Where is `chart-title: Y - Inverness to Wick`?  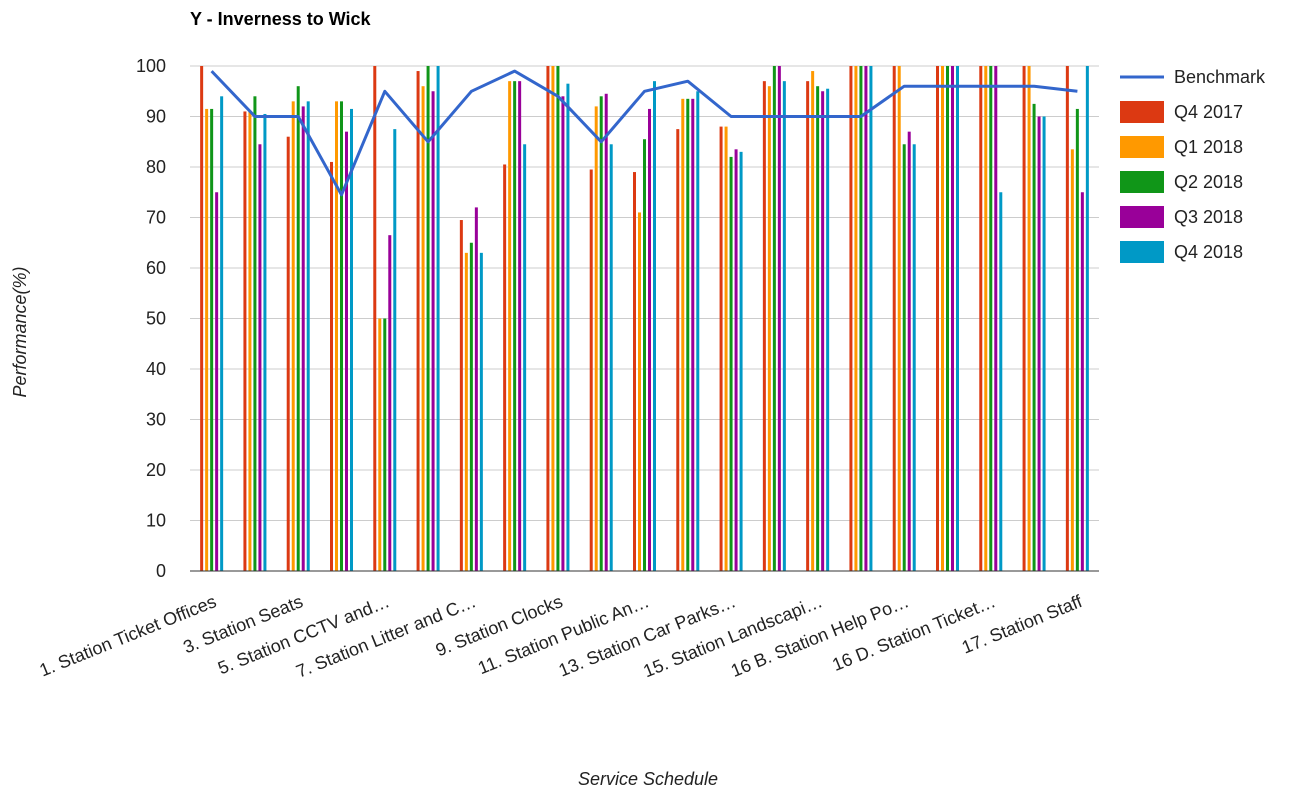
chart-title: Y - Inverness to Wick is located at coordinates (281, 19).